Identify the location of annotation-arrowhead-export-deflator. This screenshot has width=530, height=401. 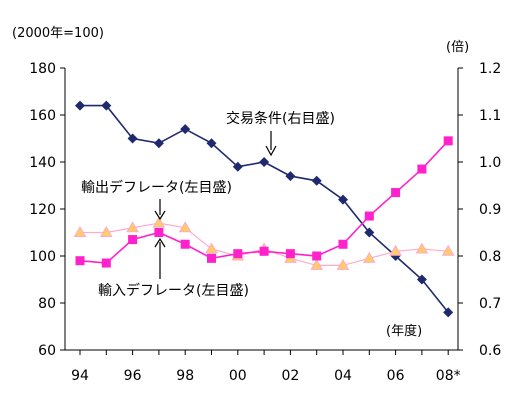
(160, 215).